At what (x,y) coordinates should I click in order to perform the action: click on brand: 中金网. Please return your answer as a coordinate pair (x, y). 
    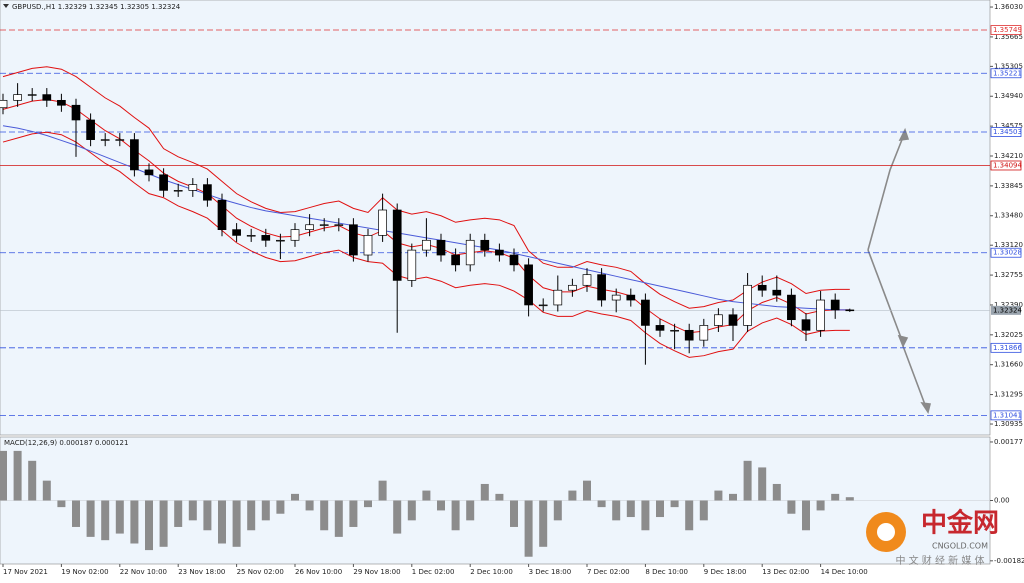
    Looking at the image, I should click on (960, 523).